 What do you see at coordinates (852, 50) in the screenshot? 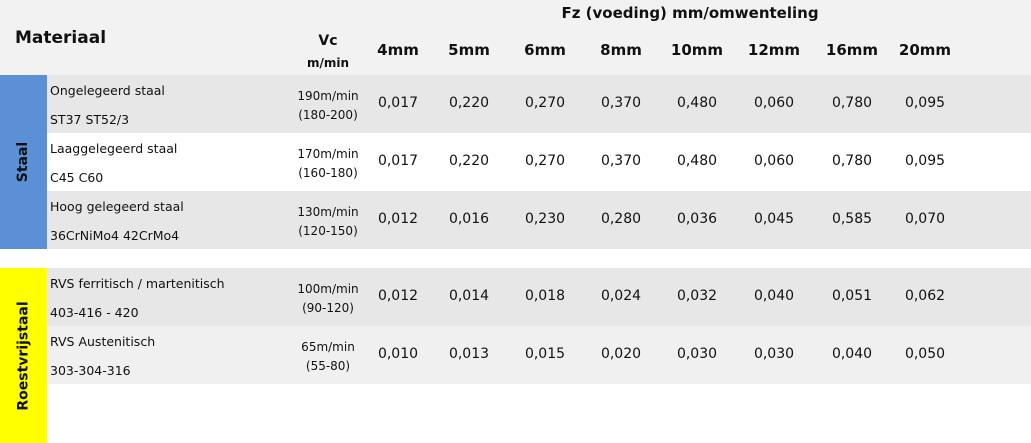
I see `size-header: 16mm` at bounding box center [852, 50].